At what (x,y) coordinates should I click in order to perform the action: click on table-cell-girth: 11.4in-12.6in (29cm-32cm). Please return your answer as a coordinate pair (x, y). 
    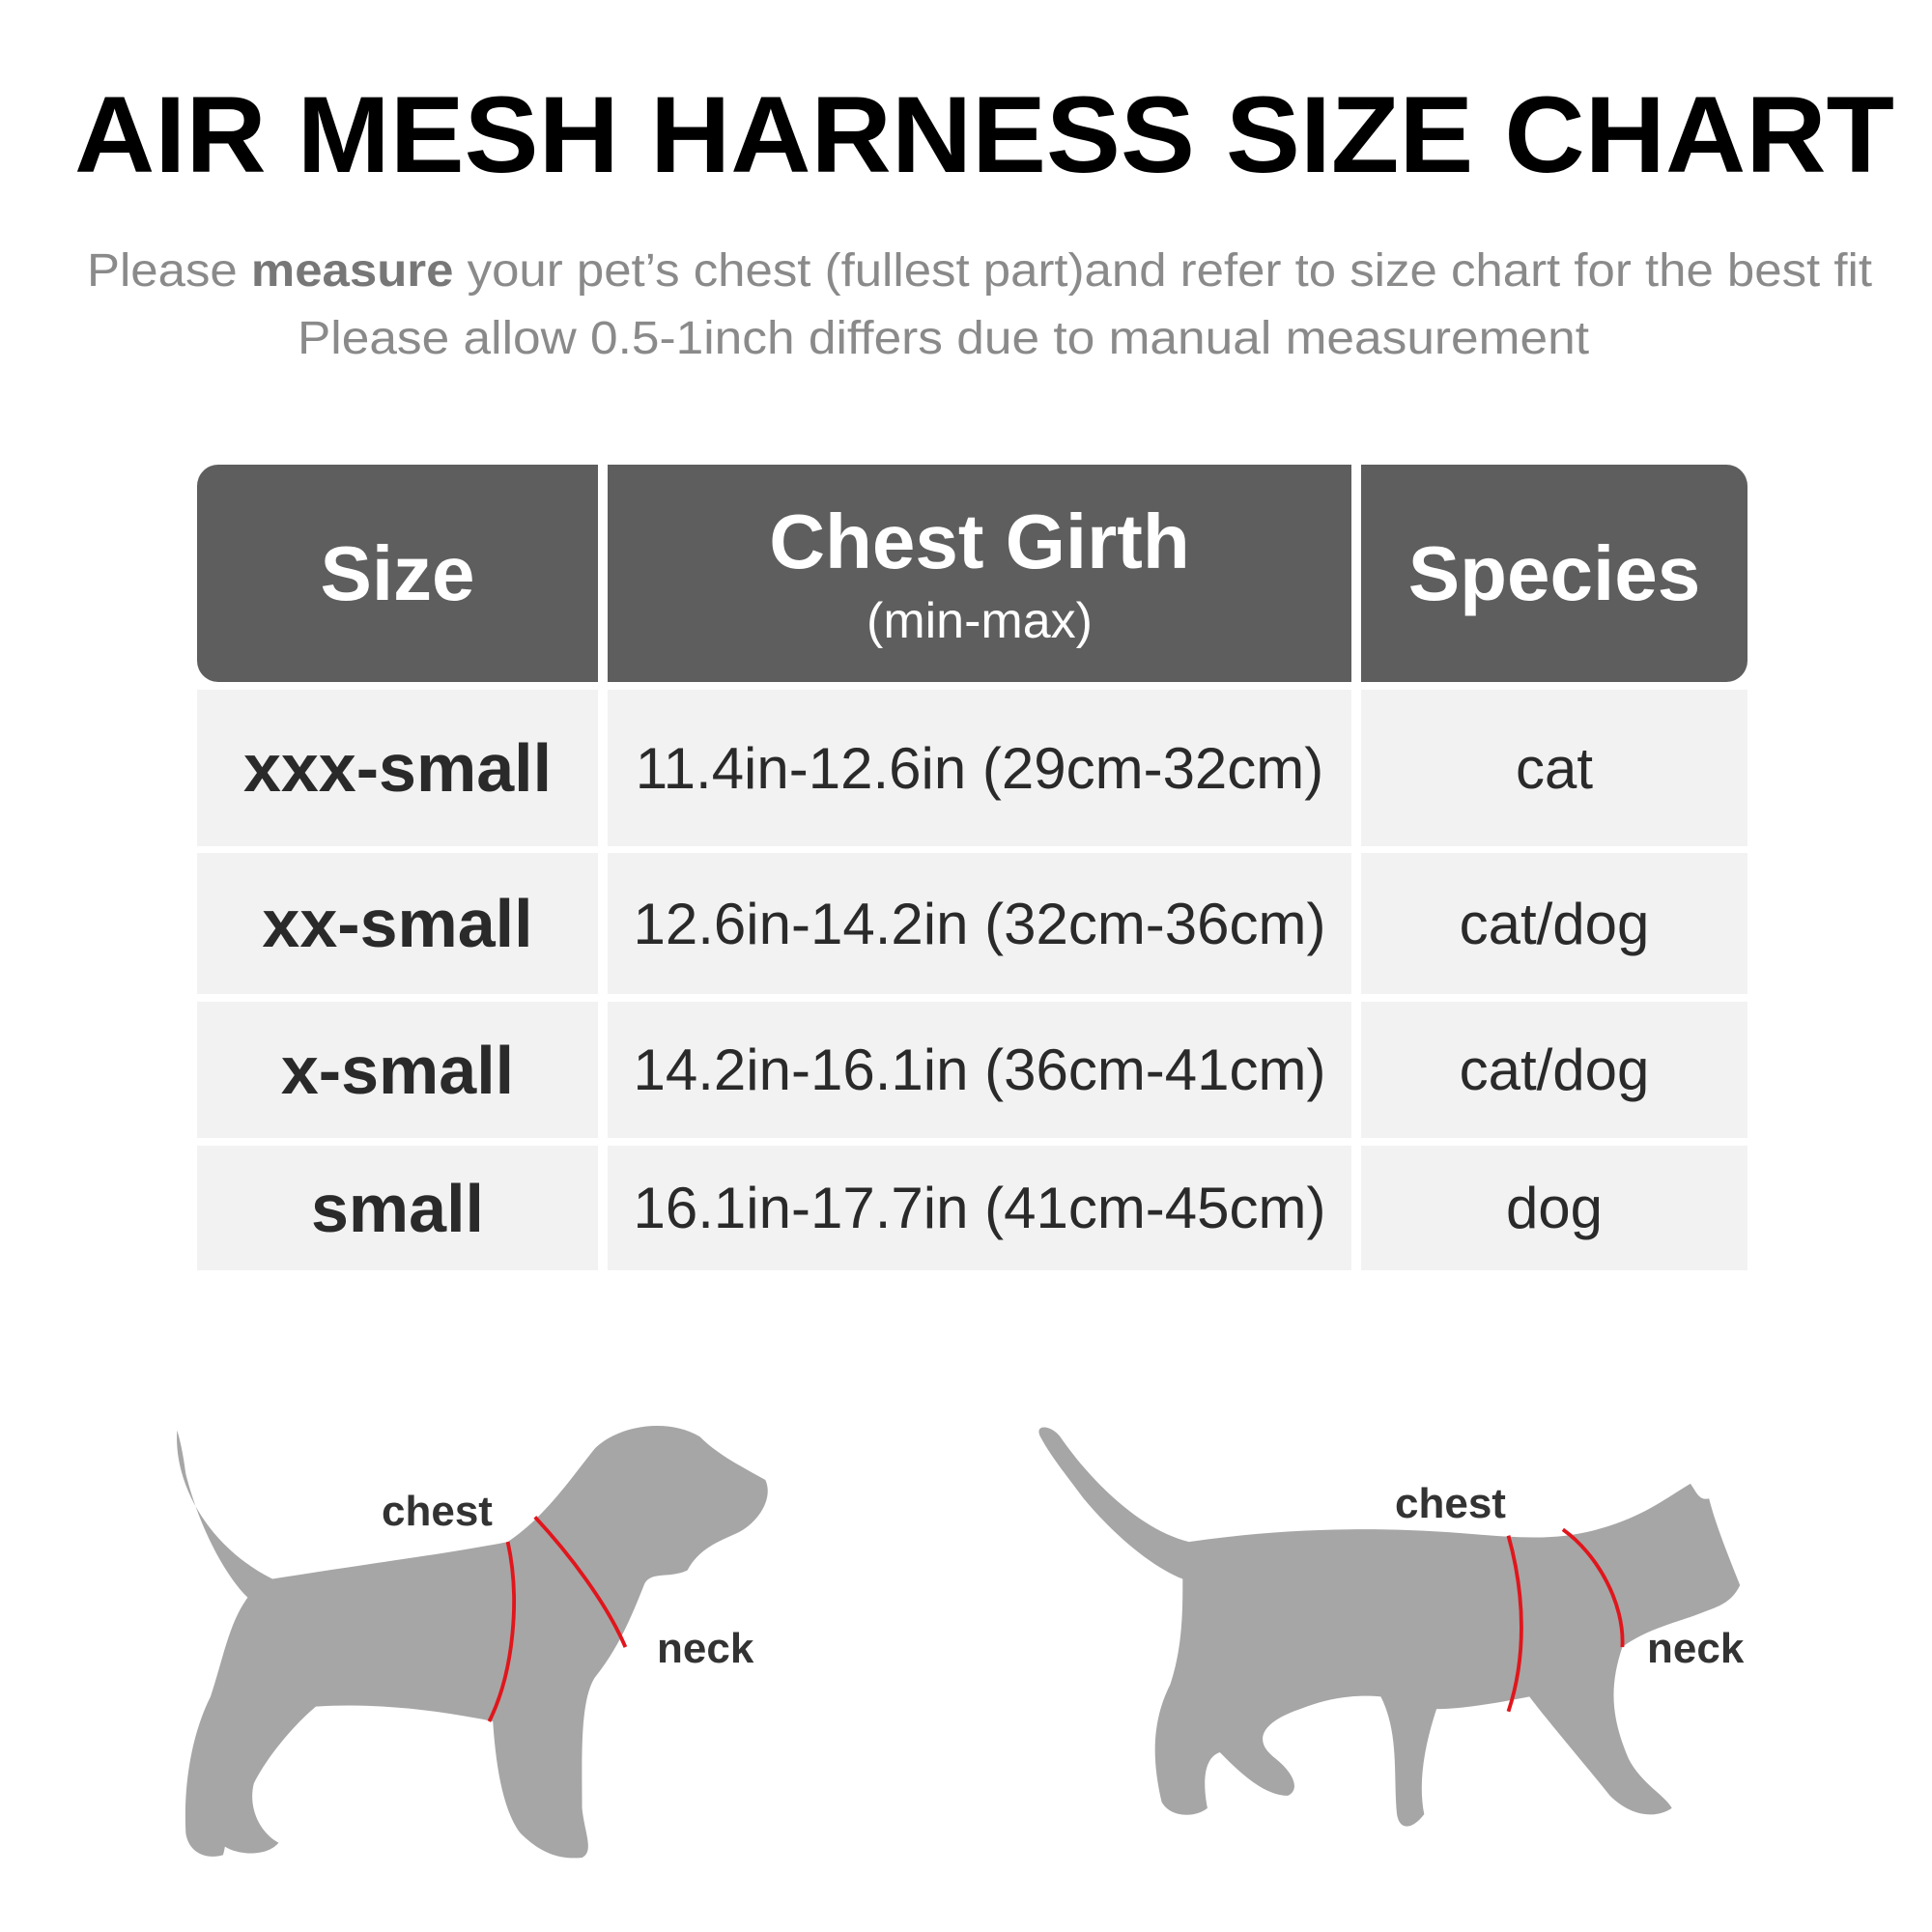
    Looking at the image, I should click on (979, 768).